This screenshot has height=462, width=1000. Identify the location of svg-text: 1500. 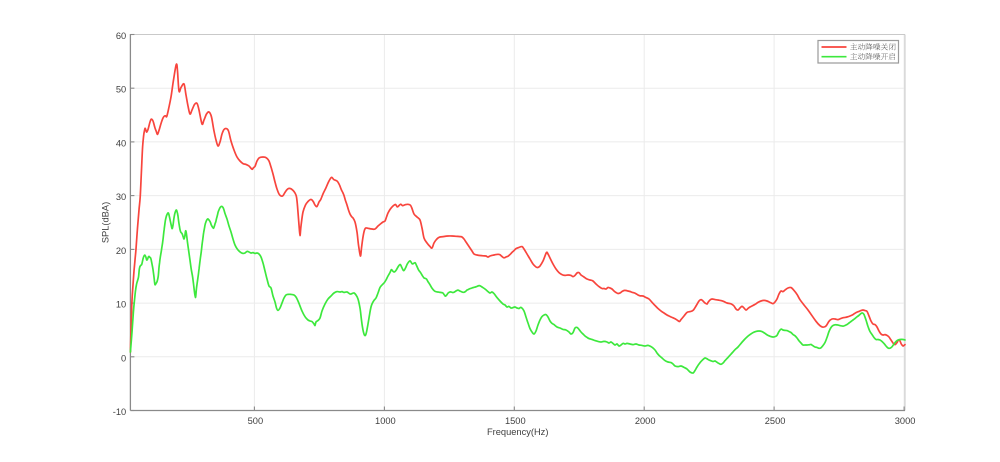
(515, 421).